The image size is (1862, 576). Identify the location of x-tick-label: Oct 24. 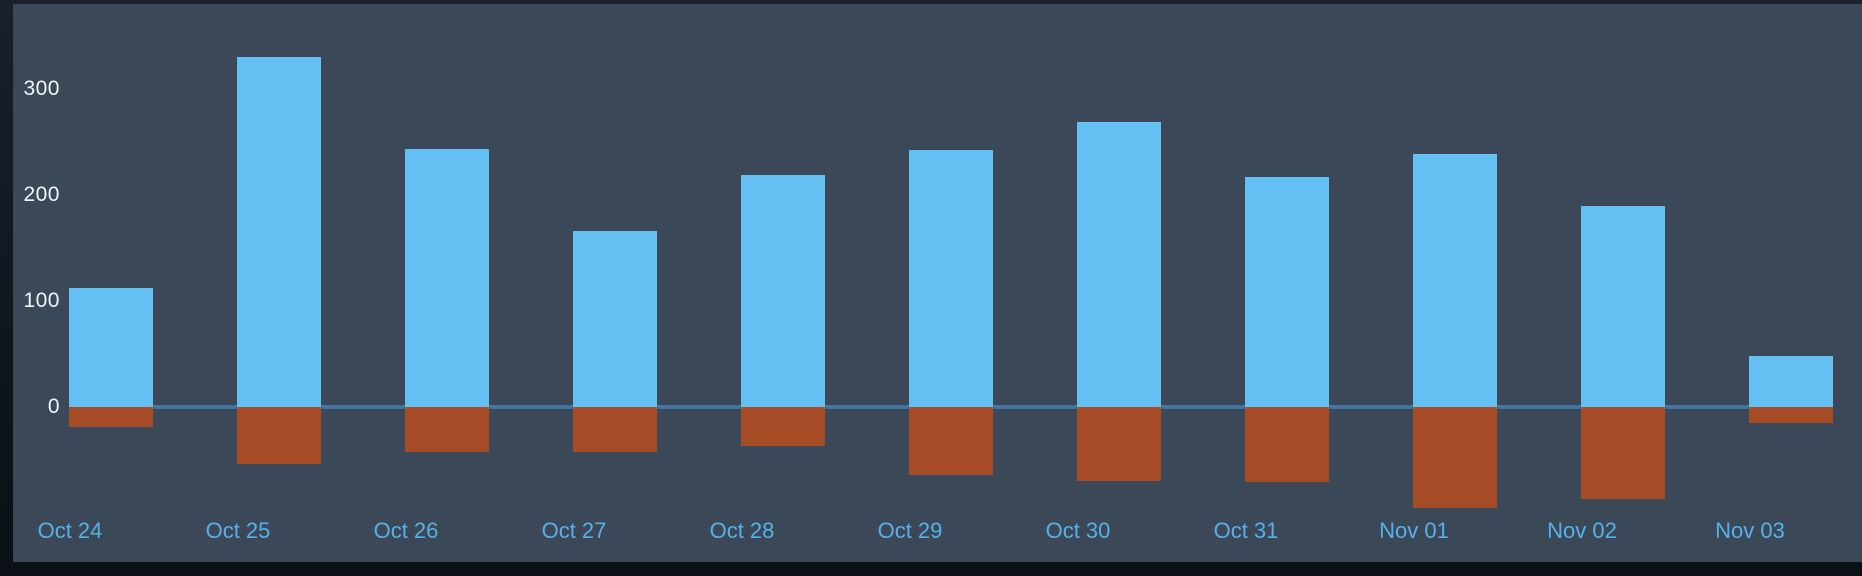
(70, 530).